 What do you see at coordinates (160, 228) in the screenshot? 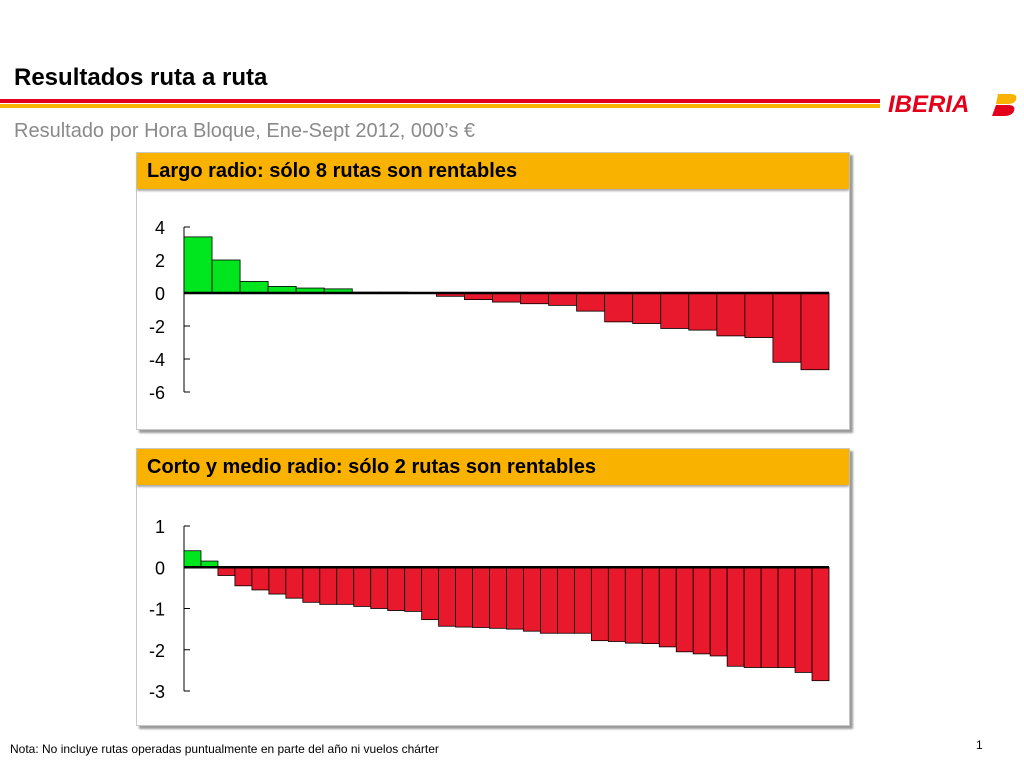
I see `long-haul-y-tick-label: 4` at bounding box center [160, 228].